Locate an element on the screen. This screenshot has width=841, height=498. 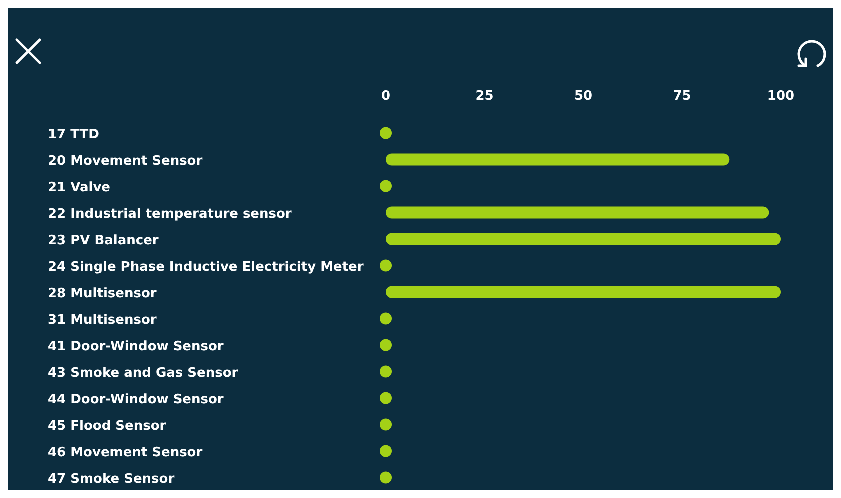
y-tick-label: 20 Movement Sensor is located at coordinates (126, 161).